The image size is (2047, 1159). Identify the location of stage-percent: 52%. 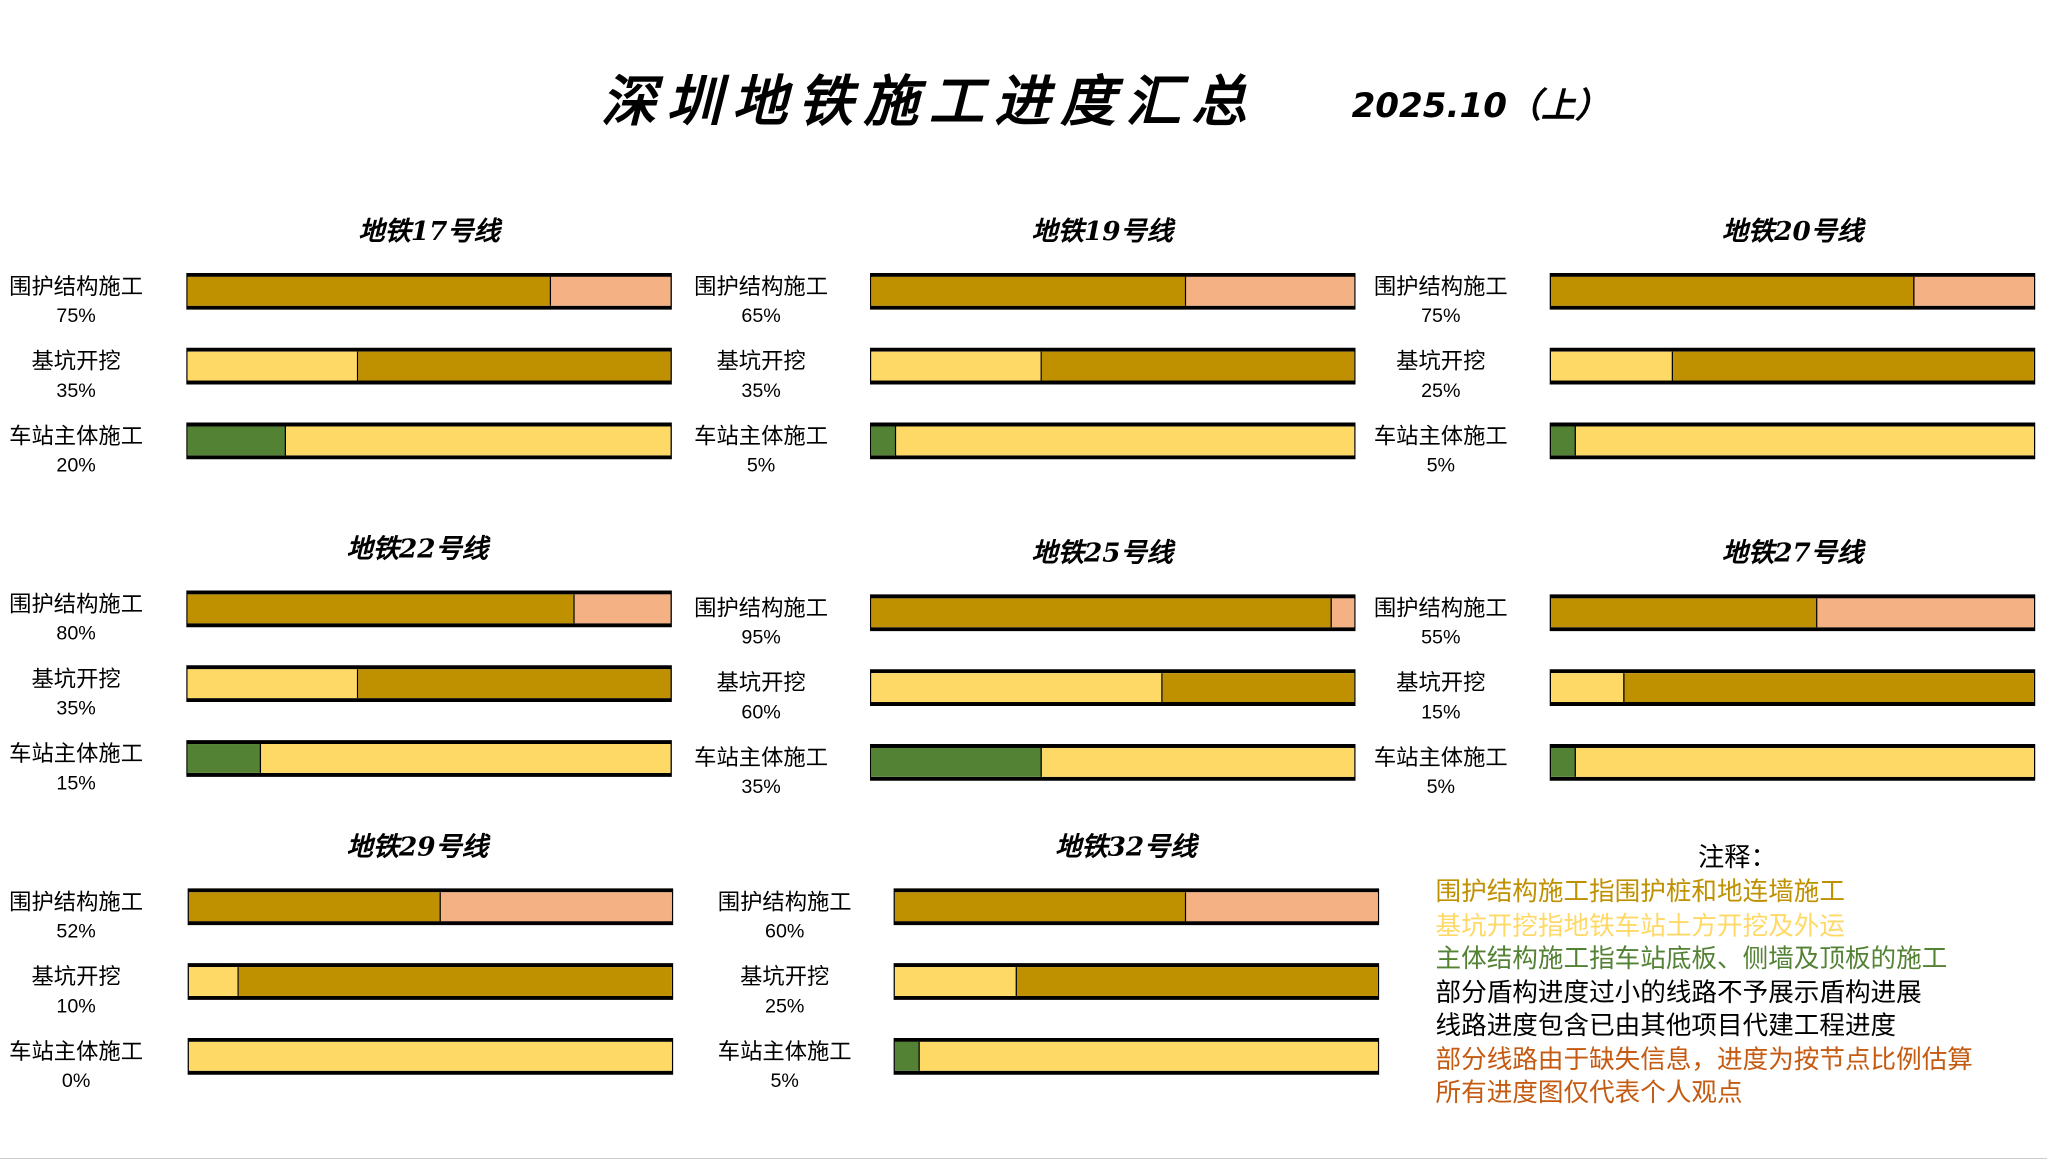
(76, 931).